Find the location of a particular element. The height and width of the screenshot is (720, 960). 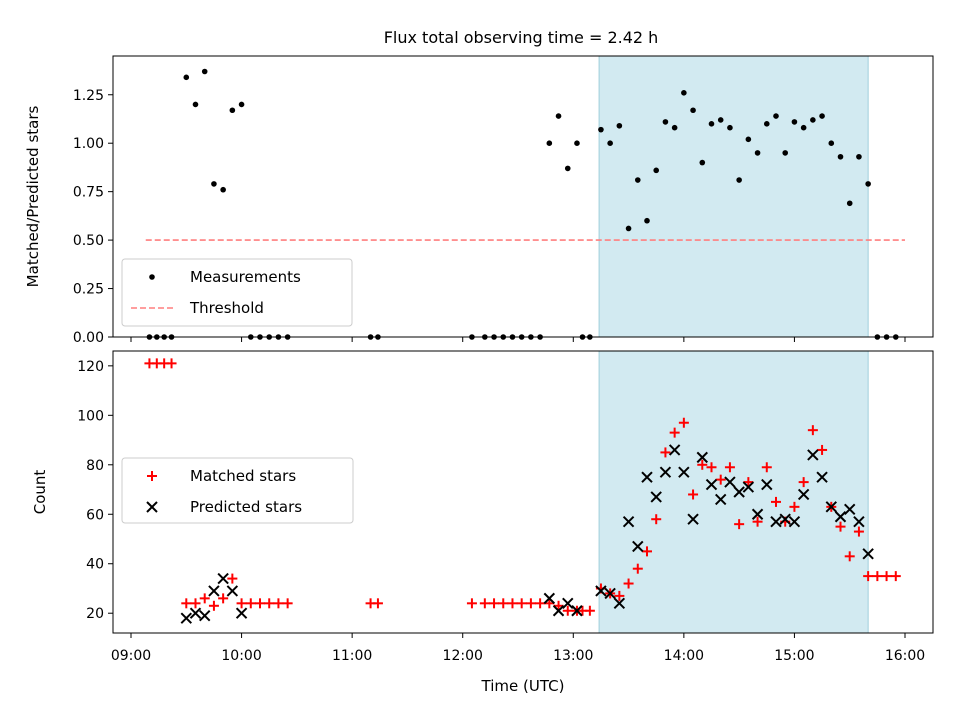

legend-box is located at coordinates (237, 292).